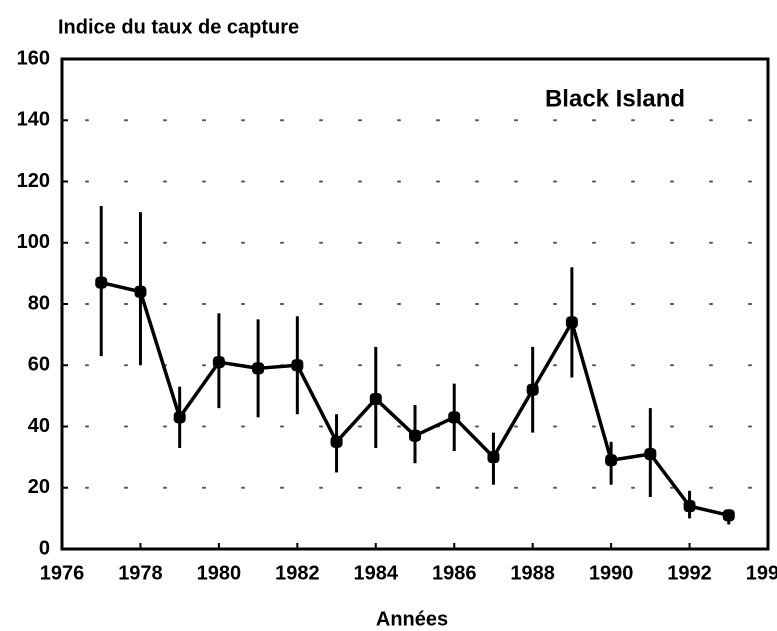 The height and width of the screenshot is (631, 777). I want to click on annotation: Black Island, so click(615, 98).